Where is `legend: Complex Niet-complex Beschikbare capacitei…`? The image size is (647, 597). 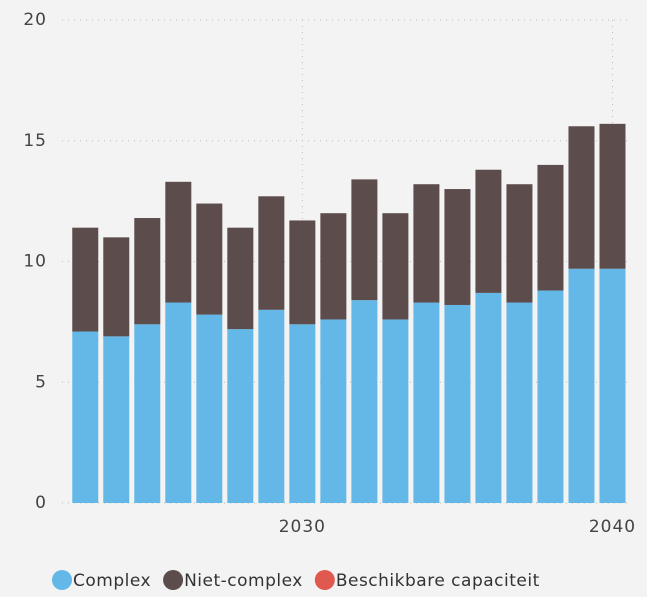
legend: Complex Niet-complex Beschikbare capacitei… is located at coordinates (296, 580).